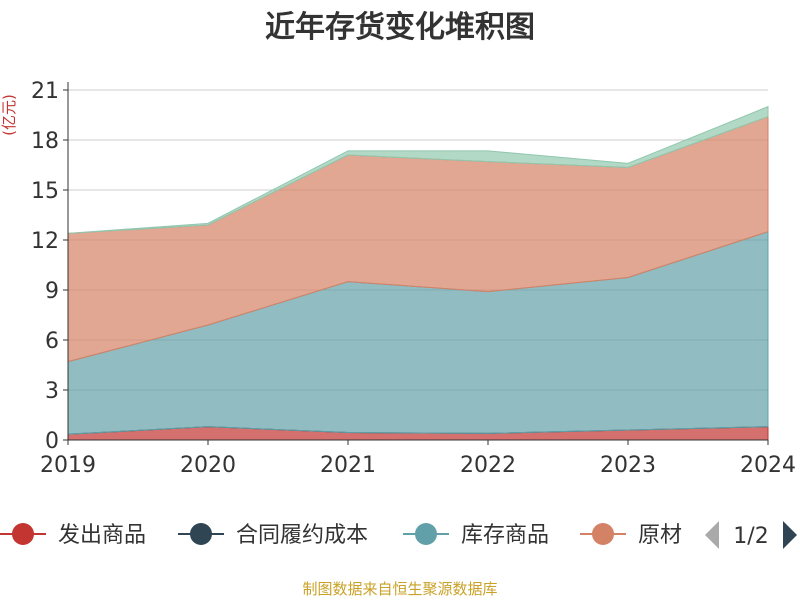 This screenshot has height=600, width=800. Describe the element at coordinates (628, 465) in the screenshot. I see `x-tick-label: 2023` at that location.